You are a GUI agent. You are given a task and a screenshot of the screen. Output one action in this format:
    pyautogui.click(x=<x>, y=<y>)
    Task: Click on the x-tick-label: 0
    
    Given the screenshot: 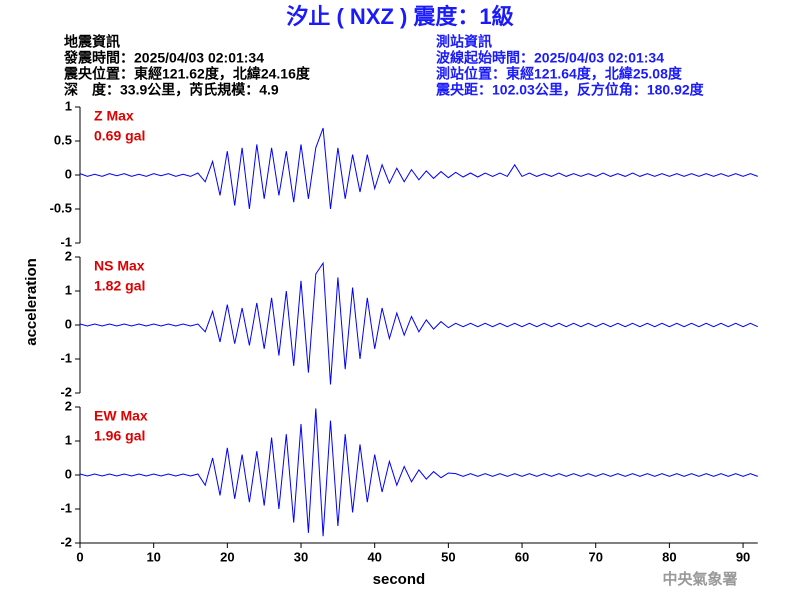 What is the action you would take?
    pyautogui.click(x=79, y=556)
    